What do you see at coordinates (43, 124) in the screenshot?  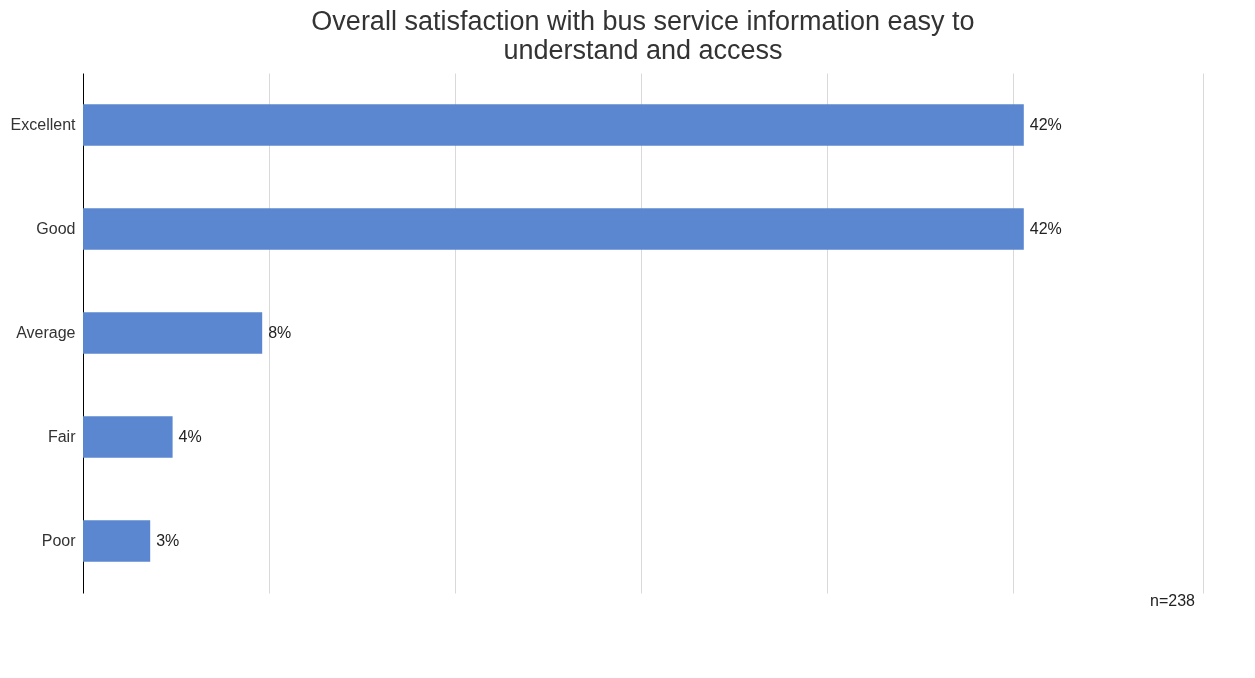 I see `y-tick-label: Excellent` at bounding box center [43, 124].